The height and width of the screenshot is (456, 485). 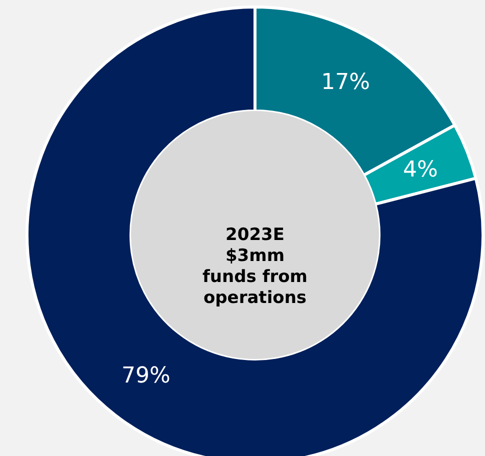 I want to click on data-label: 17%, so click(x=345, y=82).